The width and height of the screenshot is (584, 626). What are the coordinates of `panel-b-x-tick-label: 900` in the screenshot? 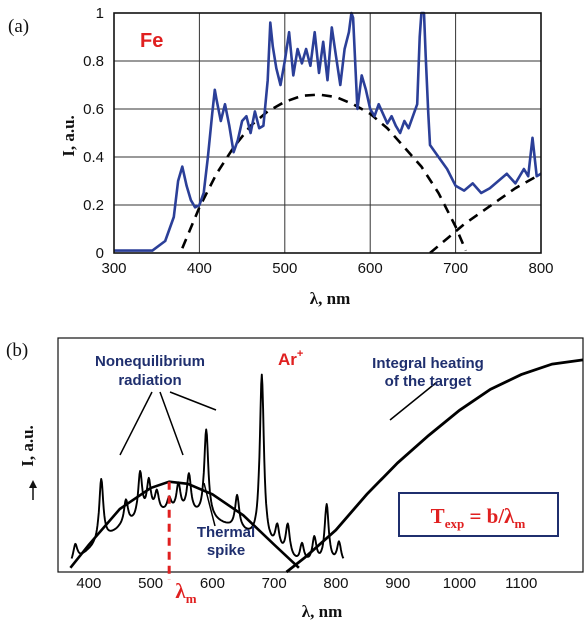 It's located at (397, 583).